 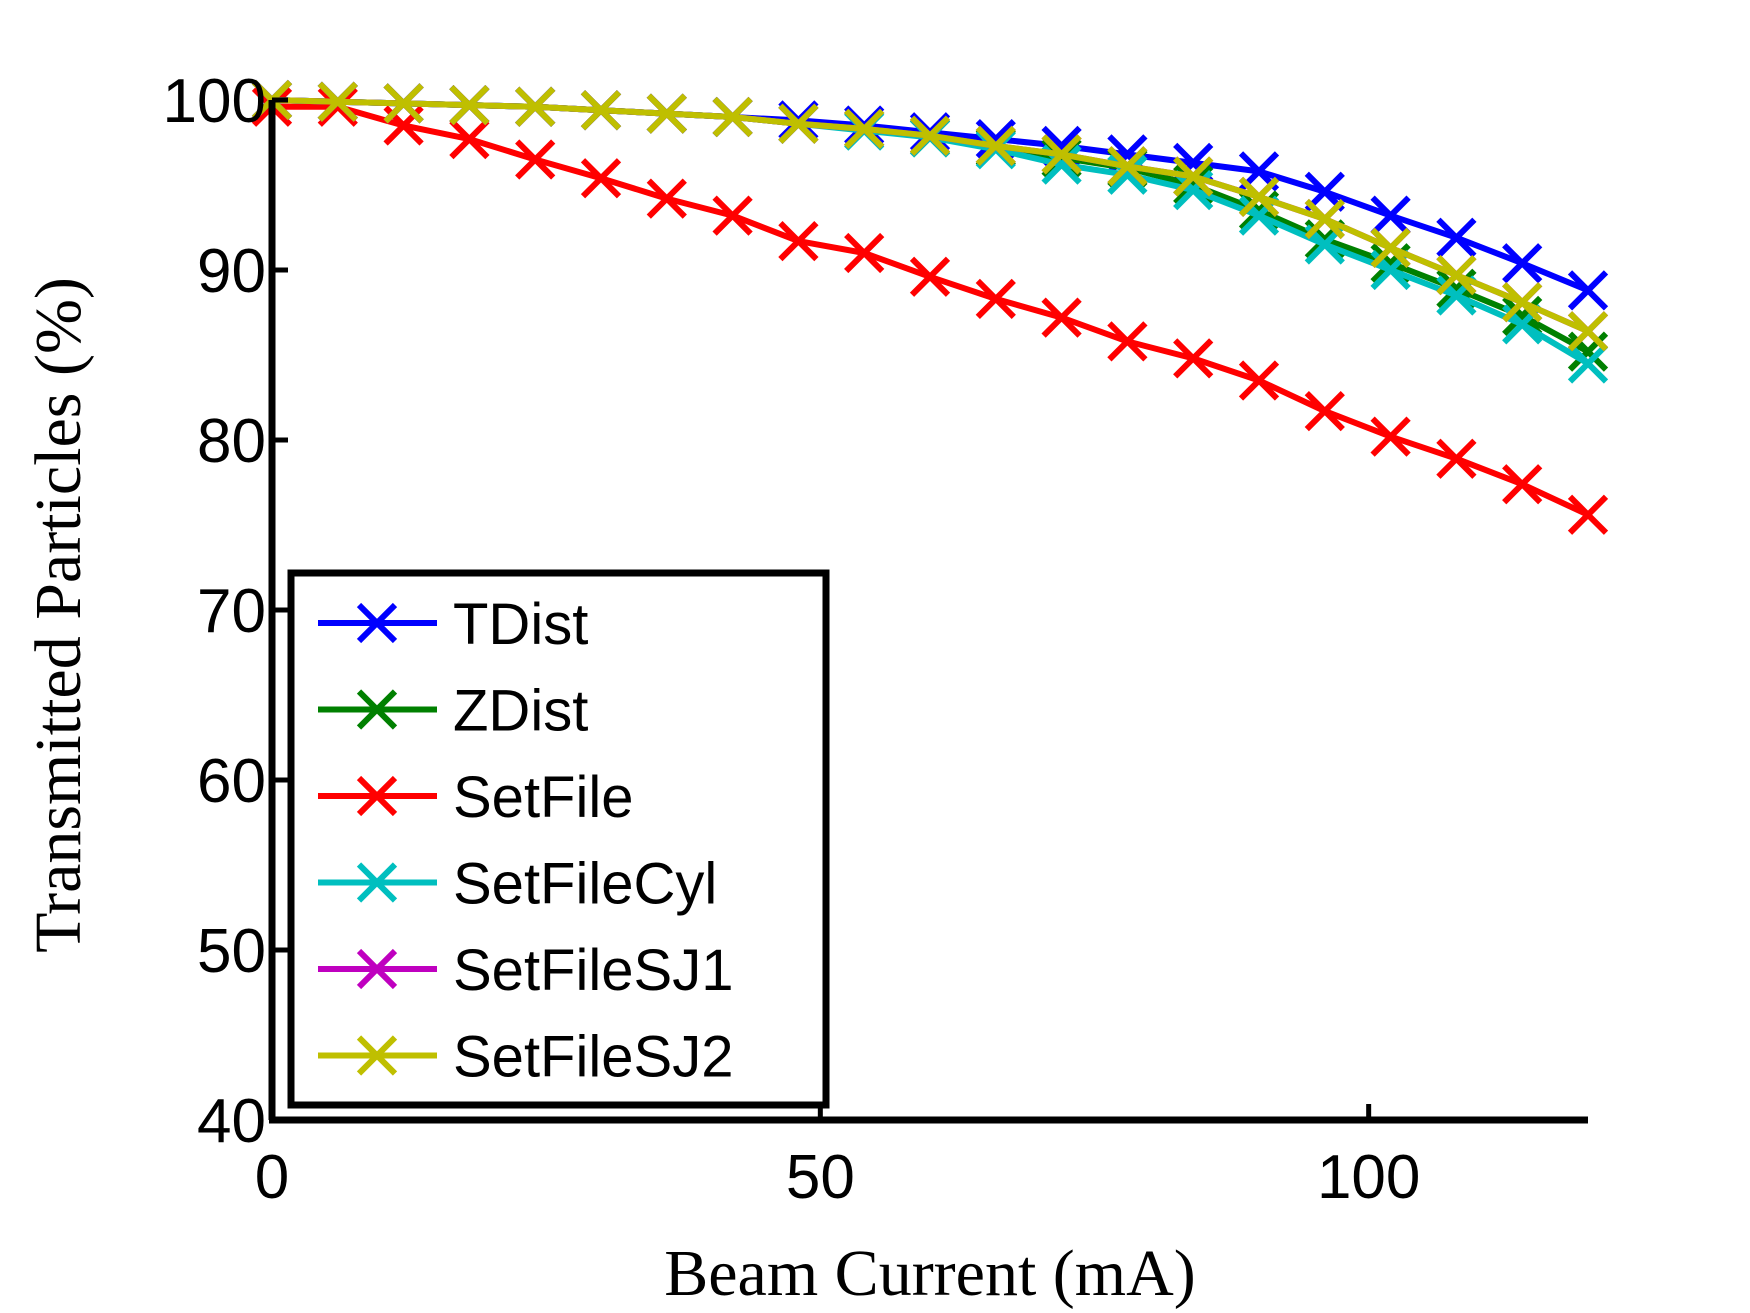 I want to click on y-axis-title: Transmitted Particles (%), so click(x=58, y=615).